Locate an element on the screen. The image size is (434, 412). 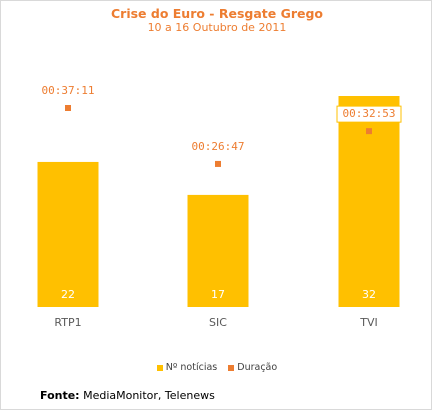
duration-label-box-tvi is located at coordinates (369, 114).